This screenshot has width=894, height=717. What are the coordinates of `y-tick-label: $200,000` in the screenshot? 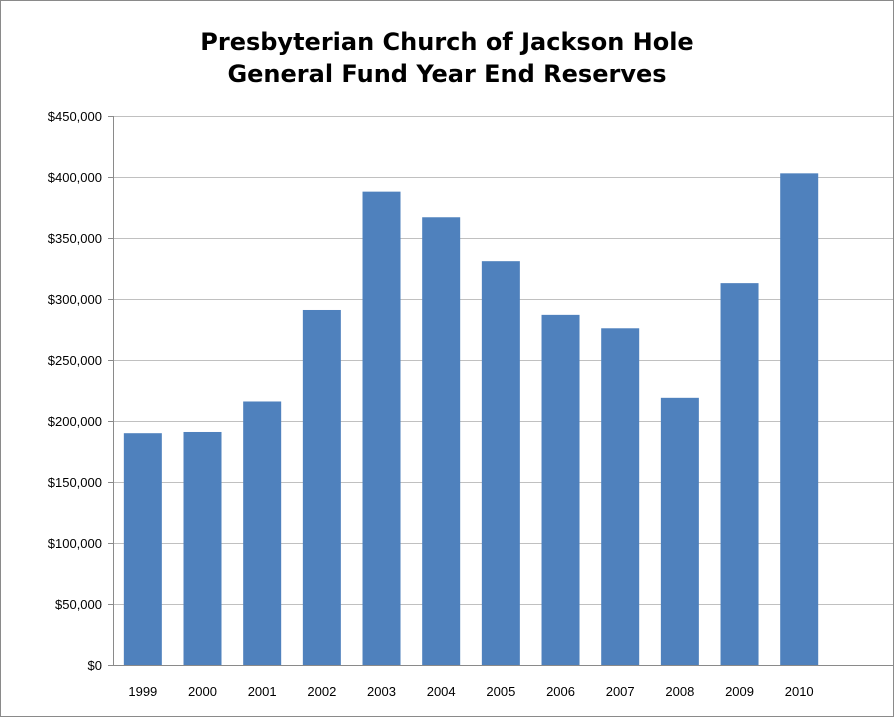 It's located at (75, 421).